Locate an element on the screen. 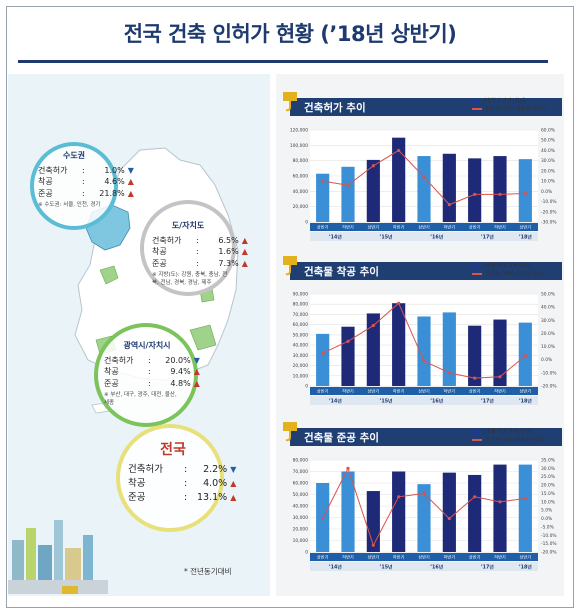 This screenshot has width=580, height=614. y2-tick-label: 20.0% is located at coordinates (548, 334).